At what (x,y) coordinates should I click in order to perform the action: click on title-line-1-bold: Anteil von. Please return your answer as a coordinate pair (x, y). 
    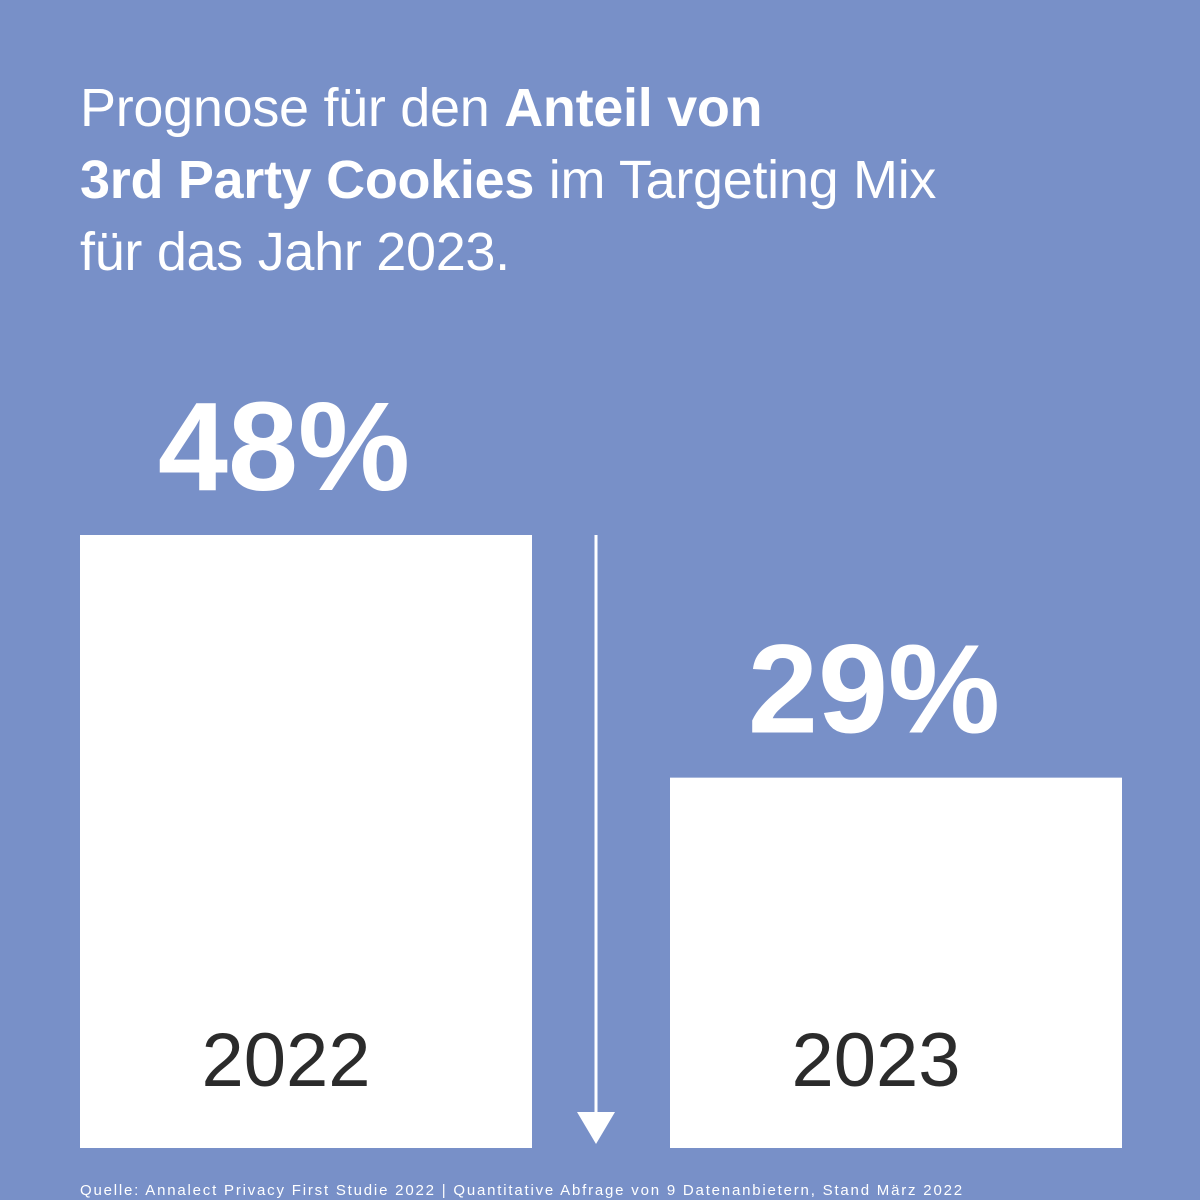
    Looking at the image, I should click on (633, 108).